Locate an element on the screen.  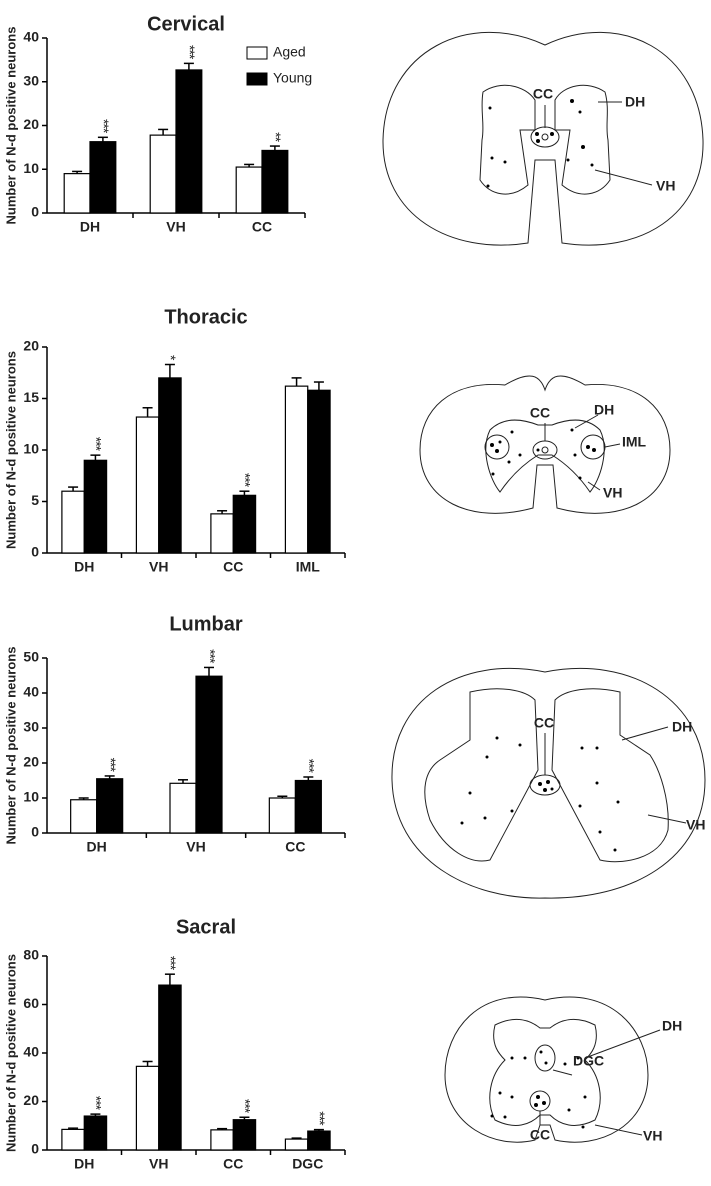
diagram-sacral: DH DGC CC VH is located at coordinates (563, 1070).